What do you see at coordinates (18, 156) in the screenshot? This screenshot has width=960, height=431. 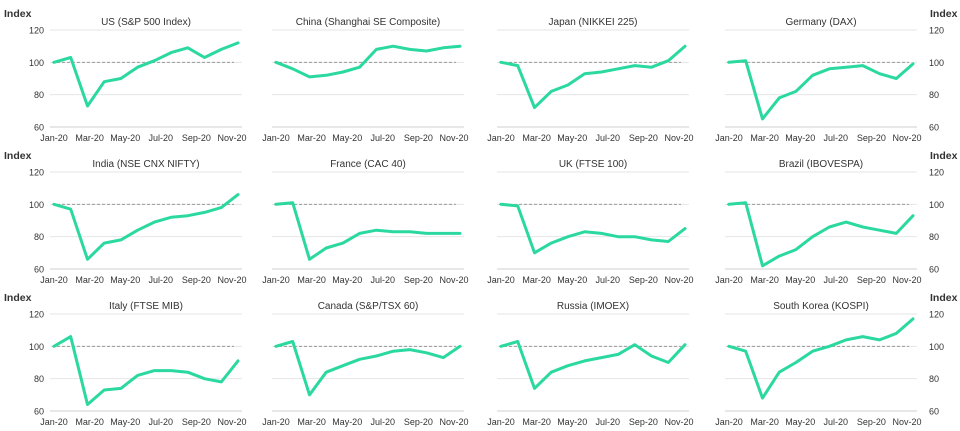 I see `y-axis-label-left-row-2: Index` at bounding box center [18, 156].